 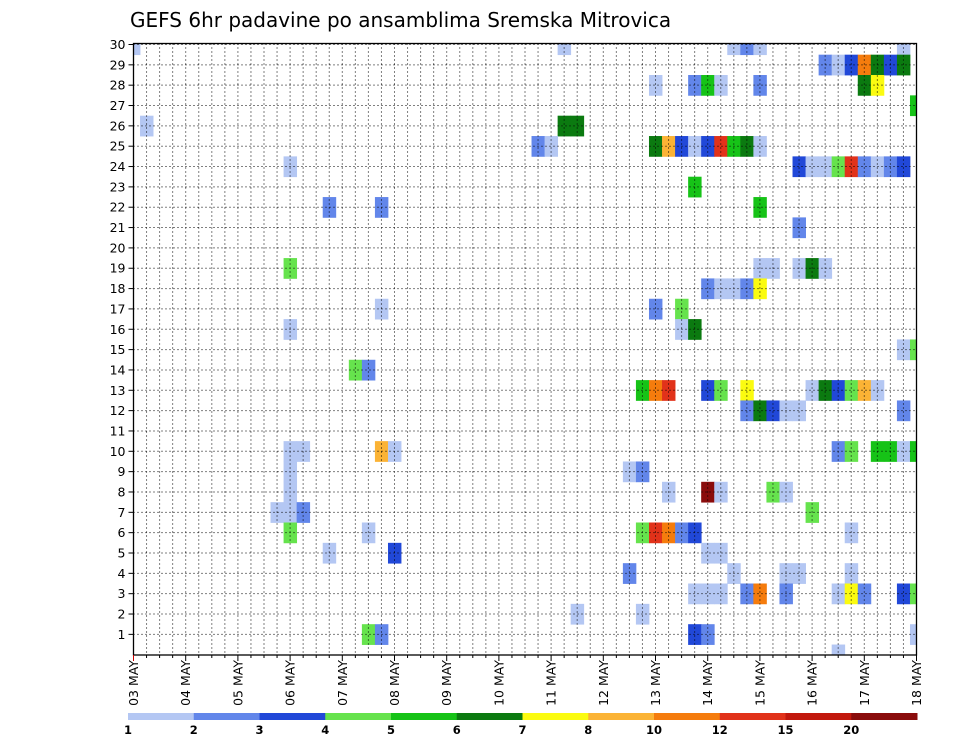 I want to click on y-tick-label: 1, so click(x=122, y=634).